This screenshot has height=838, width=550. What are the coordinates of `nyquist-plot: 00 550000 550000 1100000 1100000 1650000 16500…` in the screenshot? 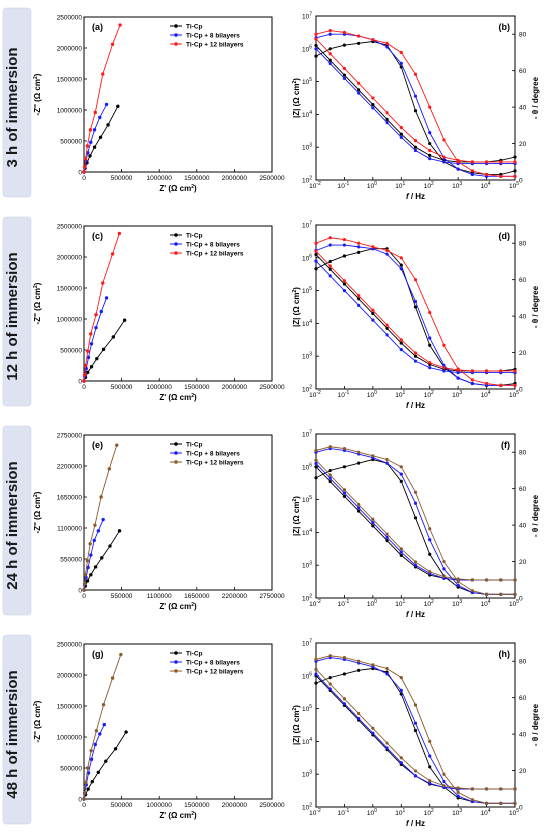 It's located at (159, 522).